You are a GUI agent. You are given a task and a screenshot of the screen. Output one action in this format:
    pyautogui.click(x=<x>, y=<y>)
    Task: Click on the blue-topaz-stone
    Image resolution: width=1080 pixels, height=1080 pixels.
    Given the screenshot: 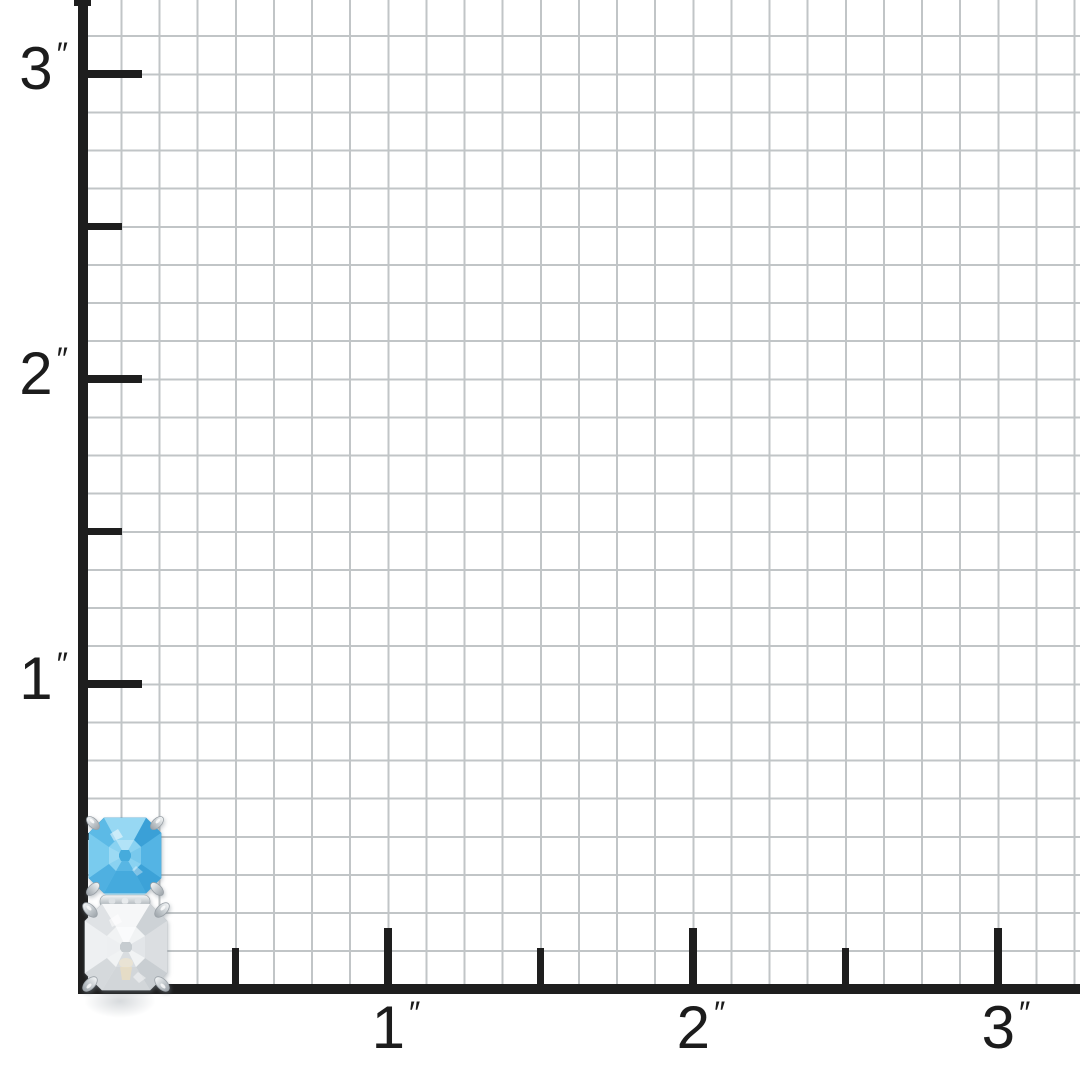 What is the action you would take?
    pyautogui.click(x=125, y=855)
    